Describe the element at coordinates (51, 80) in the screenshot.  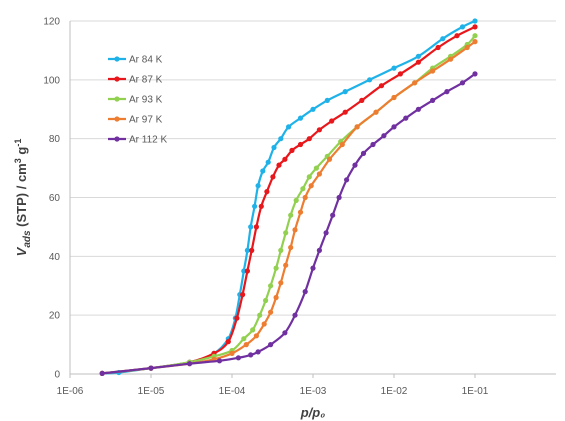
I see `y-tick-label: 100` at that location.